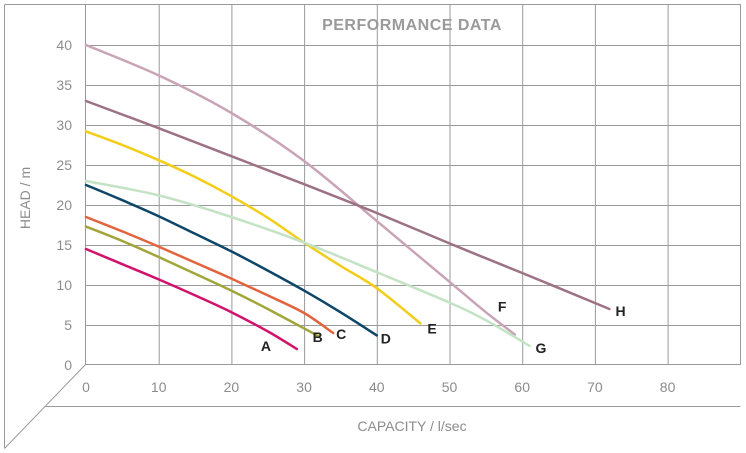  Describe the element at coordinates (64, 285) in the screenshot. I see `y-tick-label: 10` at that location.